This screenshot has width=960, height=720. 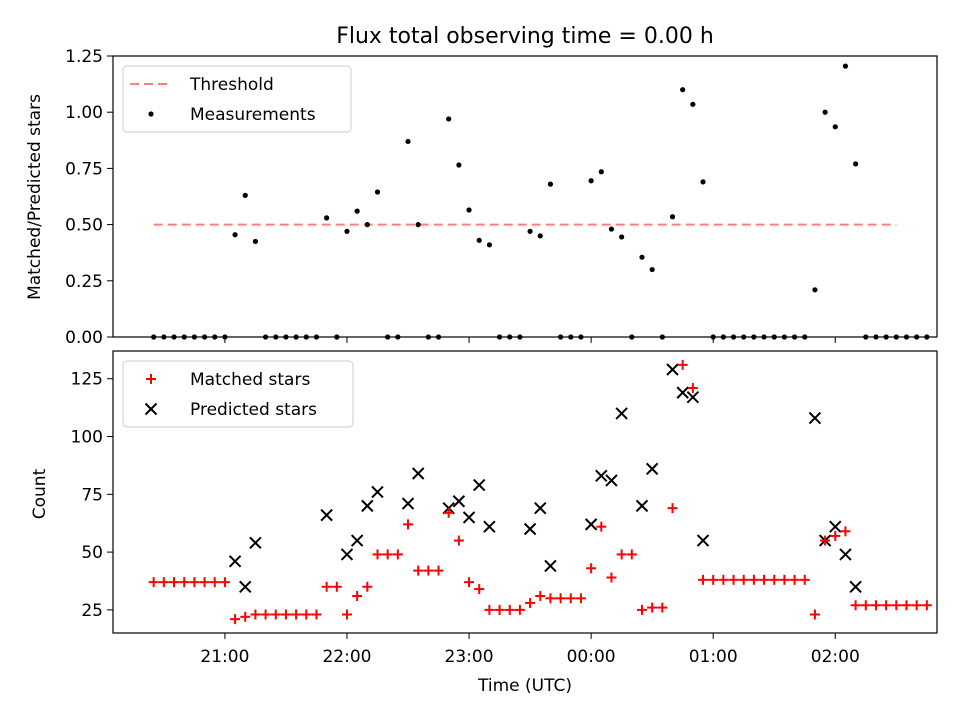 What do you see at coordinates (591, 657) in the screenshot?
I see `x-tick-label: 00:00` at bounding box center [591, 657].